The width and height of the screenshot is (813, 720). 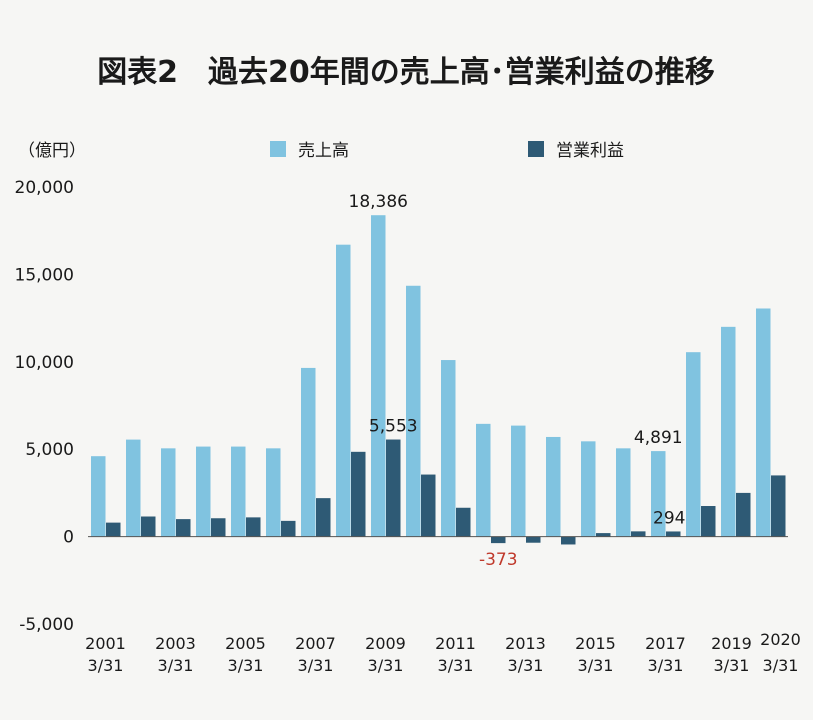 I want to click on legend-label-sales: 売上高, so click(x=323, y=151).